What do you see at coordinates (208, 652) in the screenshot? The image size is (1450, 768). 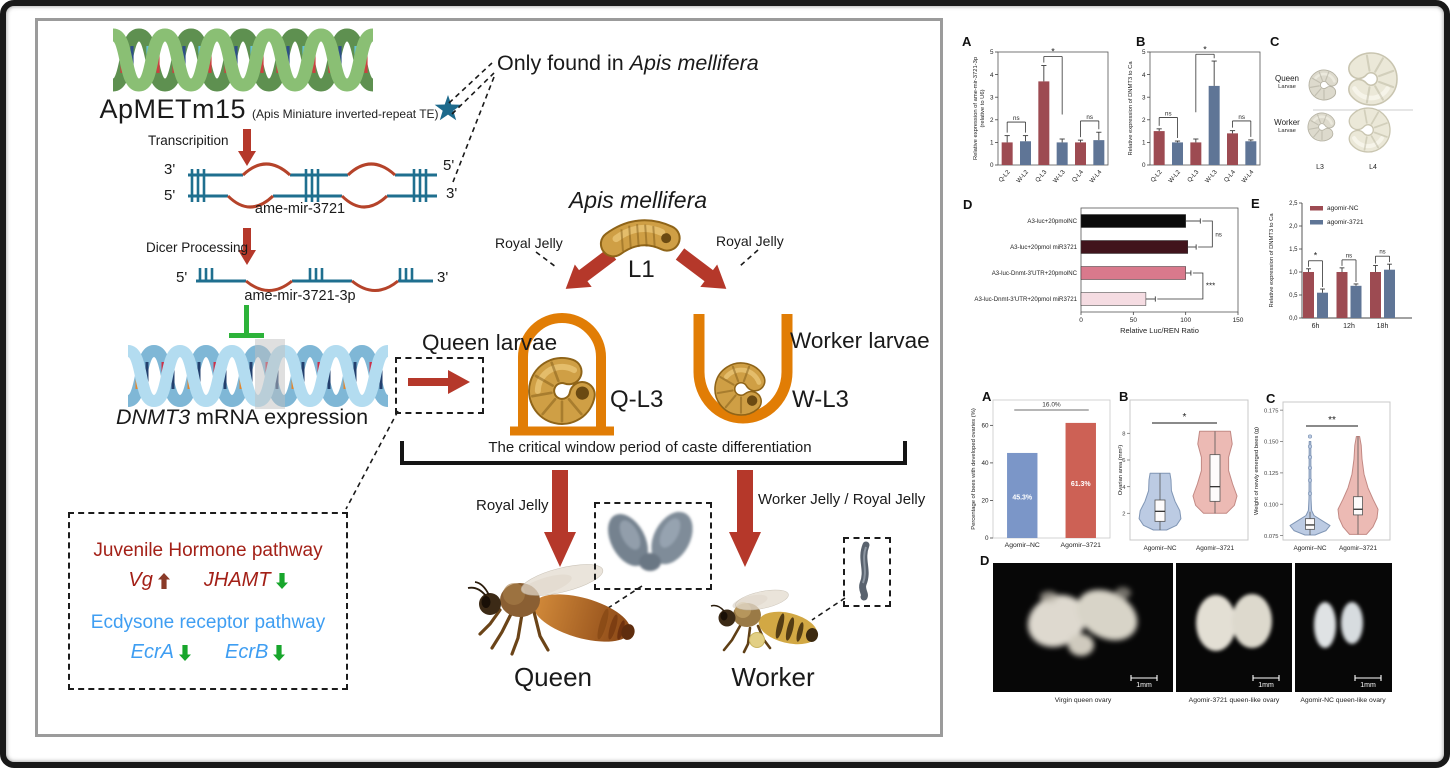 I see `ecdysone-pathway-genes: EcrA EcrB` at bounding box center [208, 652].